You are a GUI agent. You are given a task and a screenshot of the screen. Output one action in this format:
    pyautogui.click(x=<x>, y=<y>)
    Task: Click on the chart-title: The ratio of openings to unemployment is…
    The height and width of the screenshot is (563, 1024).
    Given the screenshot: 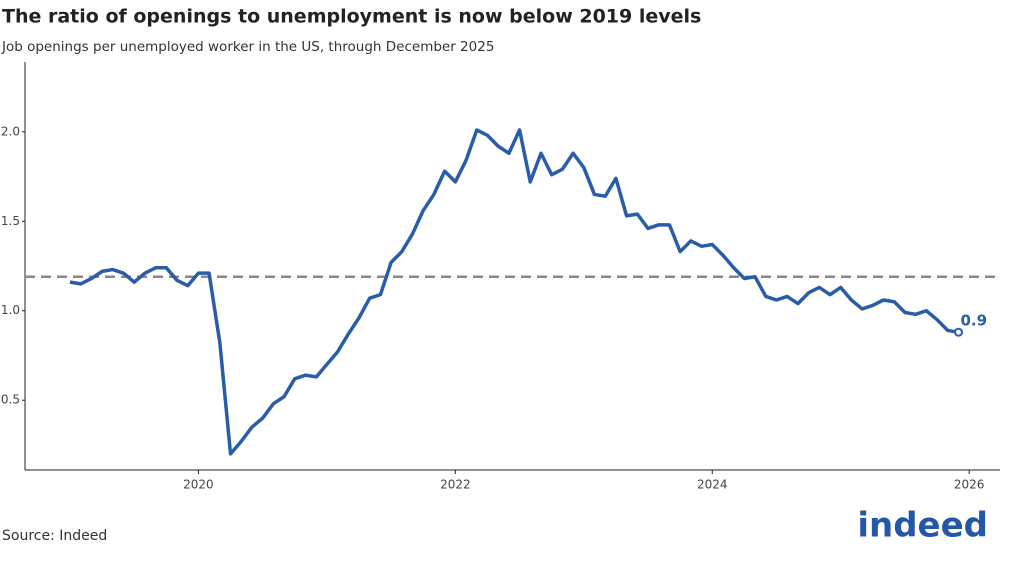 What is the action you would take?
    pyautogui.click(x=351, y=17)
    